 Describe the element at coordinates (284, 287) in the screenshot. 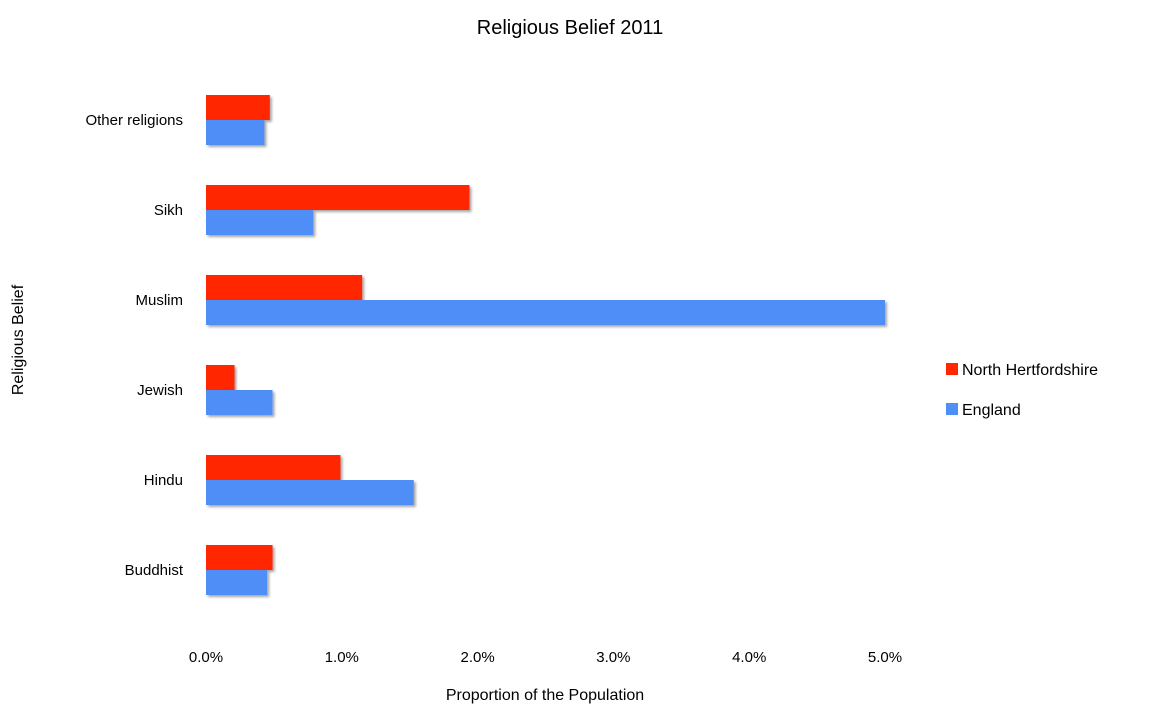

I see `bar-muslim-north-hertfordshire` at that location.